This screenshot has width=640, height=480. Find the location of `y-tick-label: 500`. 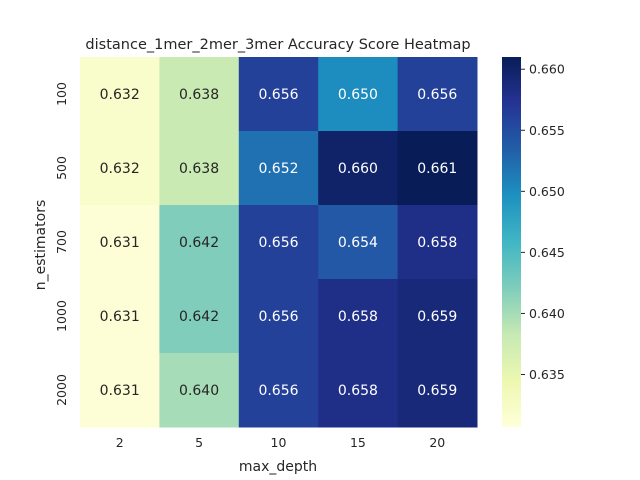

y-tick-label: 500 is located at coordinates (61, 168).